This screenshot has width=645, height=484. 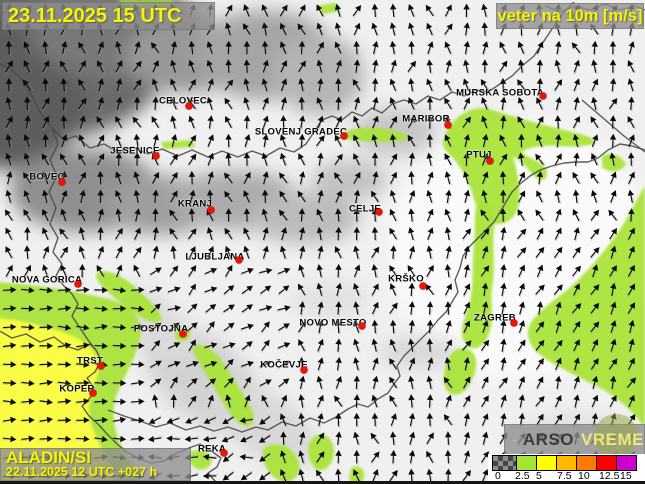 What do you see at coordinates (58, 401) in the screenshot?
I see `wind-speed-patch` at bounding box center [58, 401].